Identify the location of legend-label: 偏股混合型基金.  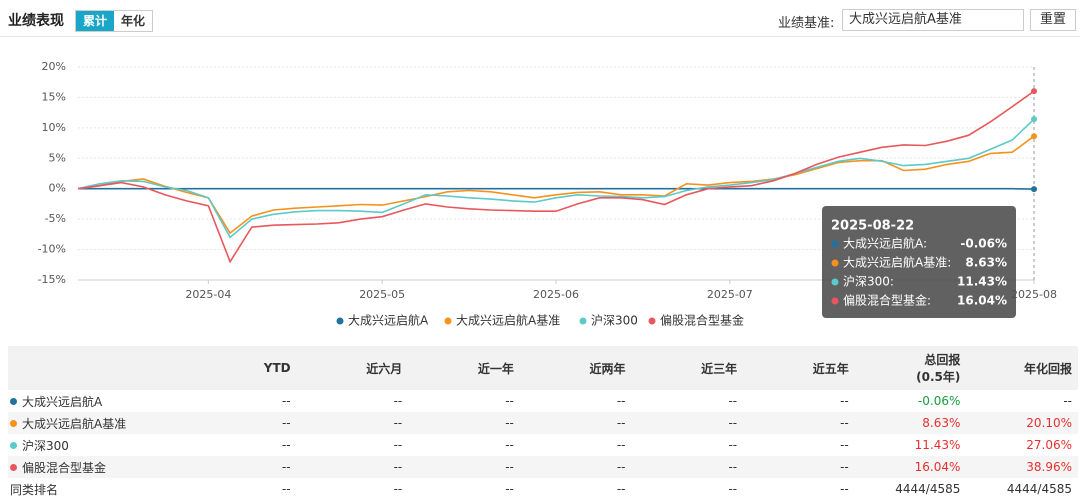
(702, 320).